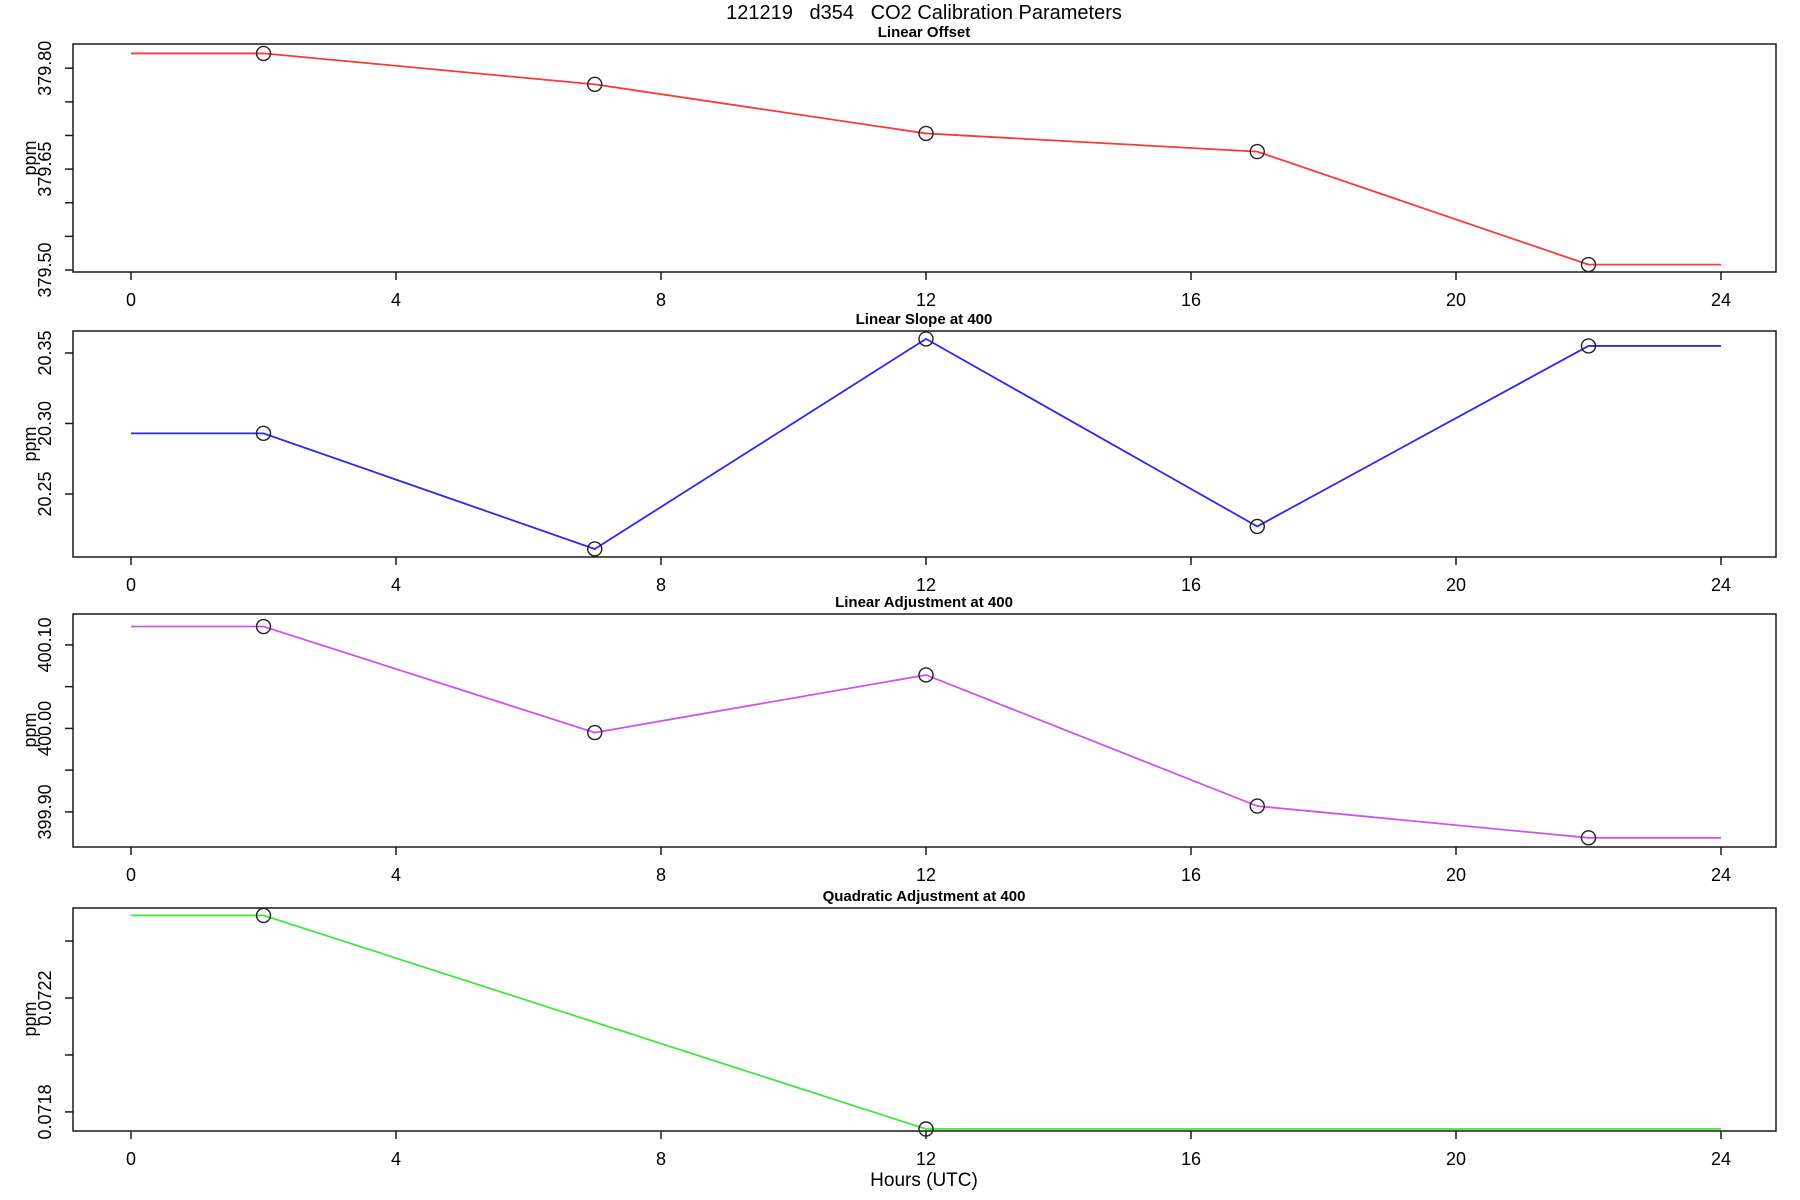 Image resolution: width=1800 pixels, height=1200 pixels. What do you see at coordinates (45, 493) in the screenshot?
I see `y-tick-label: 20.25` at bounding box center [45, 493].